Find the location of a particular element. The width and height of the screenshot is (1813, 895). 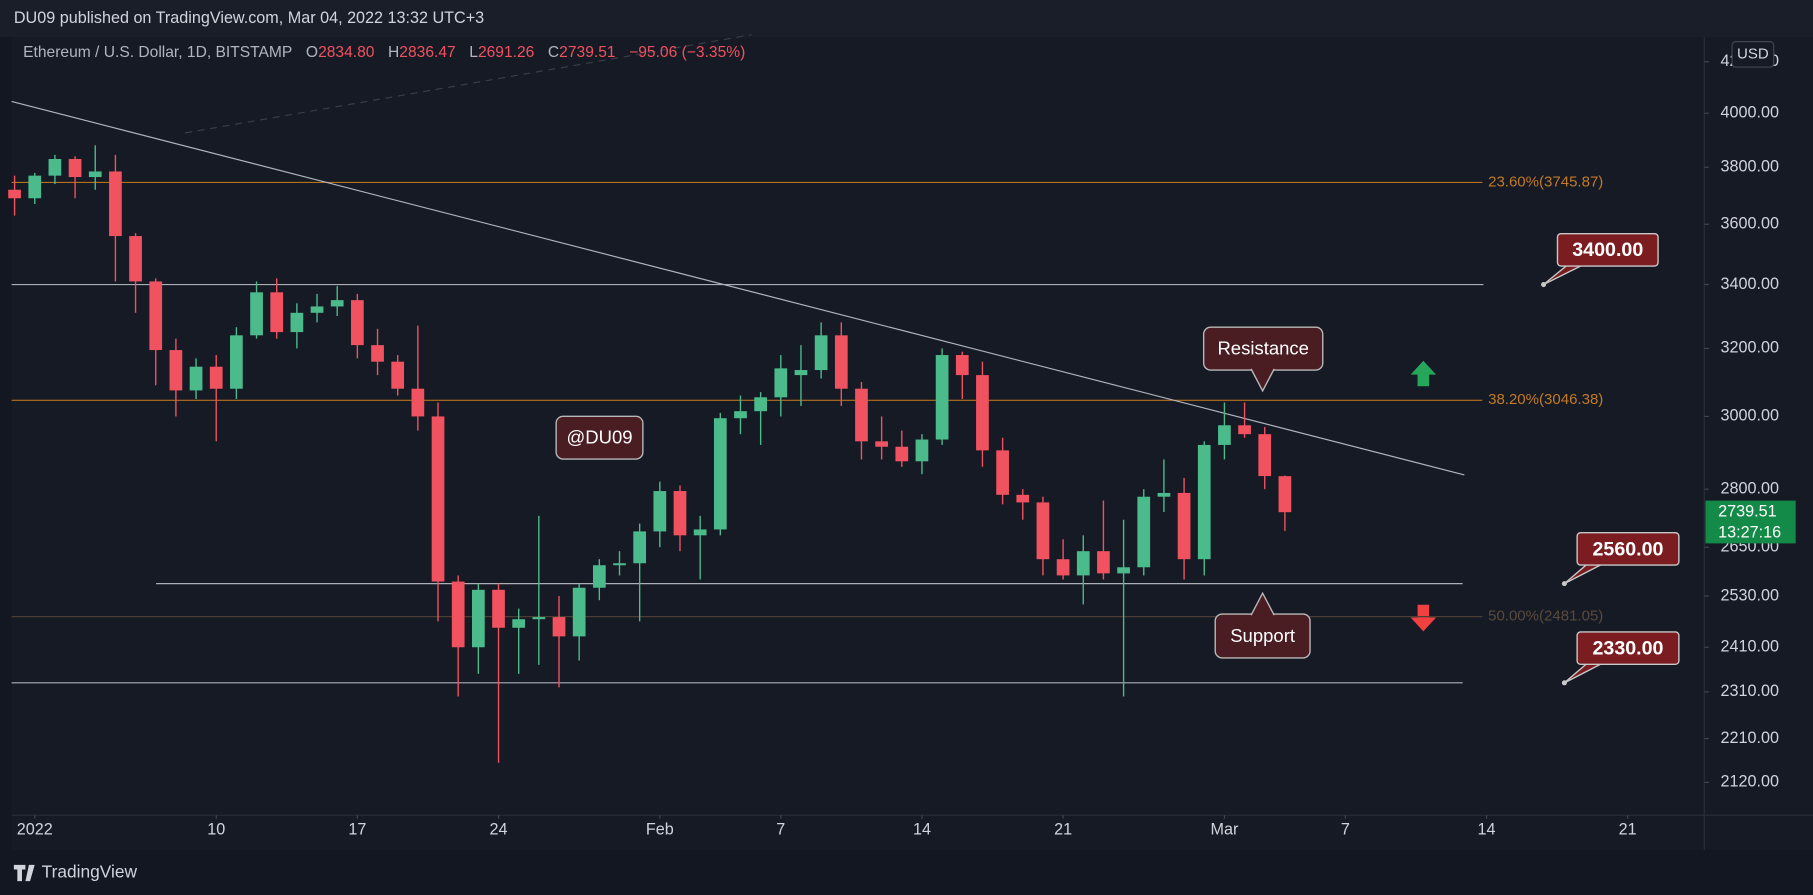

x-tick-label: 17 is located at coordinates (357, 830).